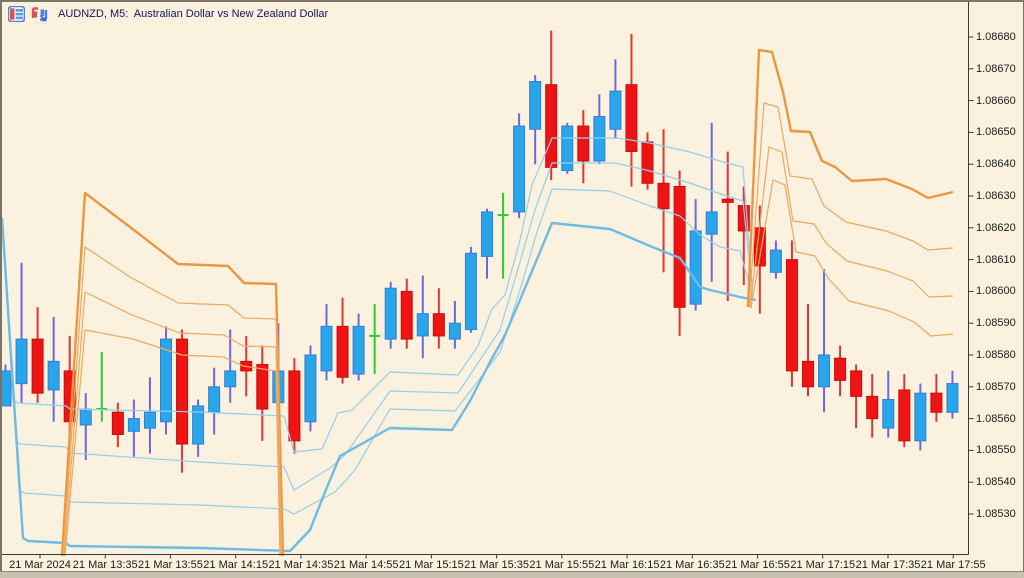 The height and width of the screenshot is (578, 1024). I want to click on x-axis-label: 21 Mar 14:55, so click(366, 565).